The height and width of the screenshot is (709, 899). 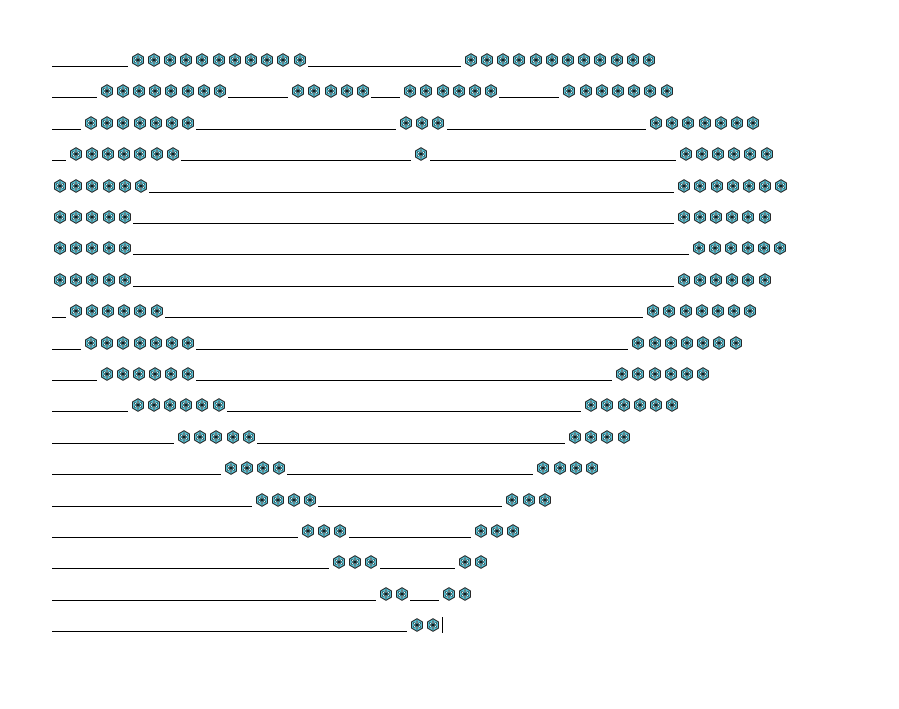 I want to click on text-caret, so click(x=442, y=625).